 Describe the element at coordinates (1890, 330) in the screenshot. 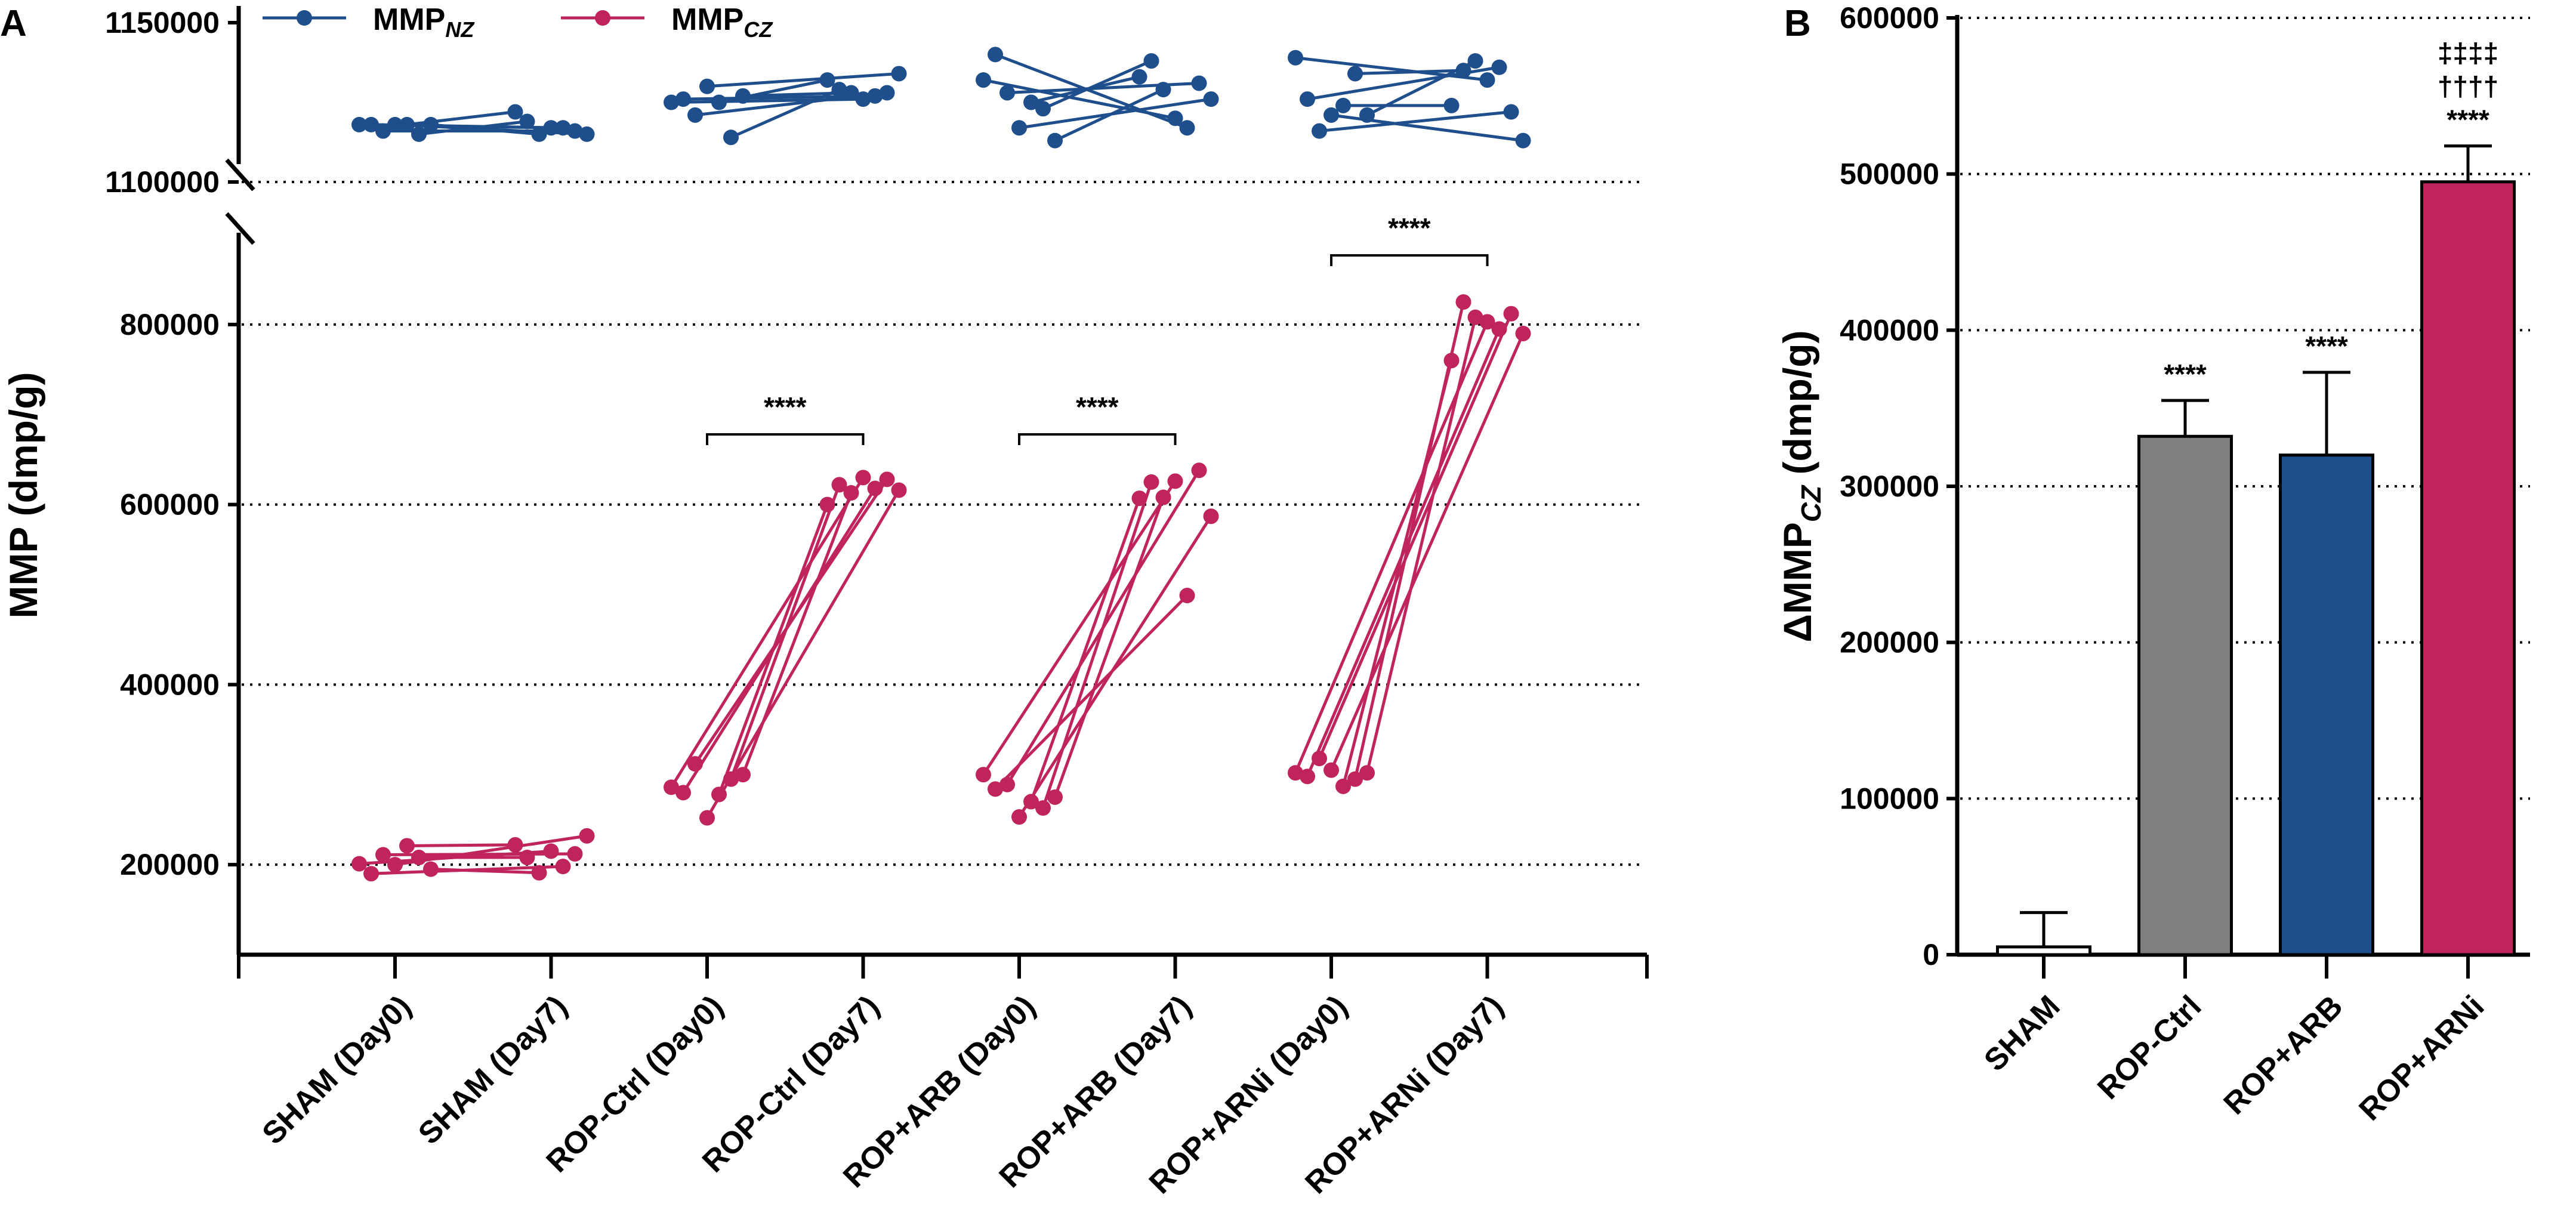

I see `y-tick-label: 400000` at that location.